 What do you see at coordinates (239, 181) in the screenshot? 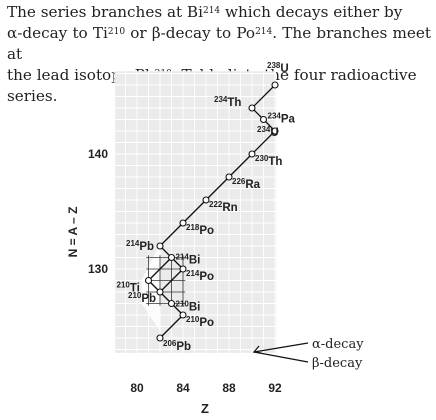
I see `nuclide-mass: 226` at bounding box center [239, 181].